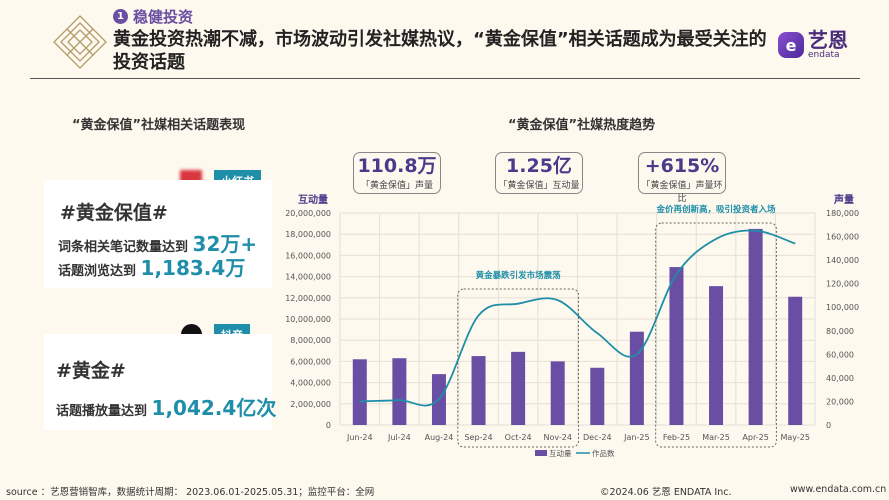 Image resolution: width=889 pixels, height=500 pixels. What do you see at coordinates (636, 437) in the screenshot?
I see `x-tick: Jan-25` at bounding box center [636, 437].